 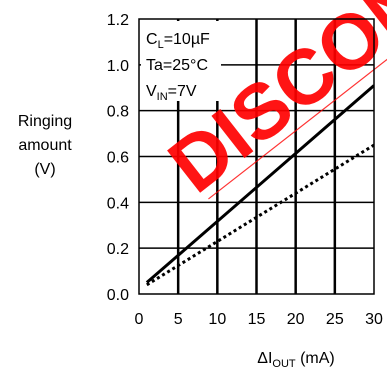 I want to click on x-tick-label: 30, so click(x=374, y=319).